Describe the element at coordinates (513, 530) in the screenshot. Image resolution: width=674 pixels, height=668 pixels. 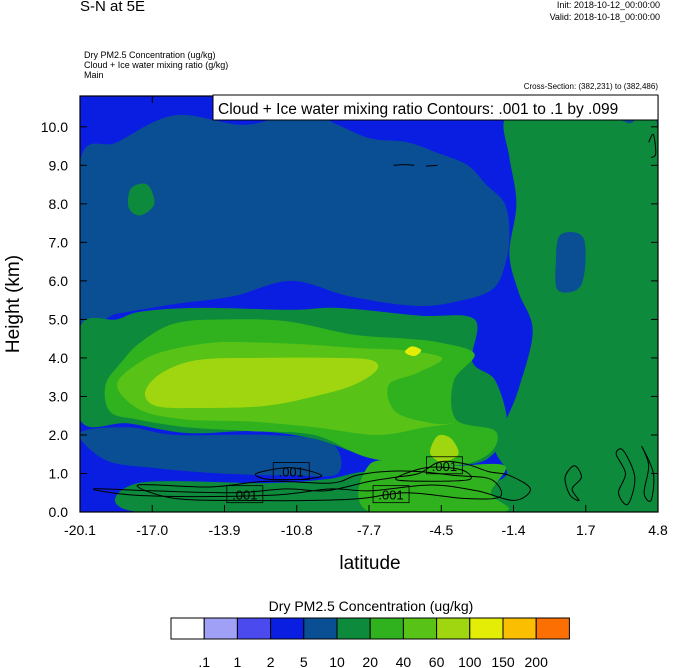
I see `x-tick-label: -1.4` at that location.